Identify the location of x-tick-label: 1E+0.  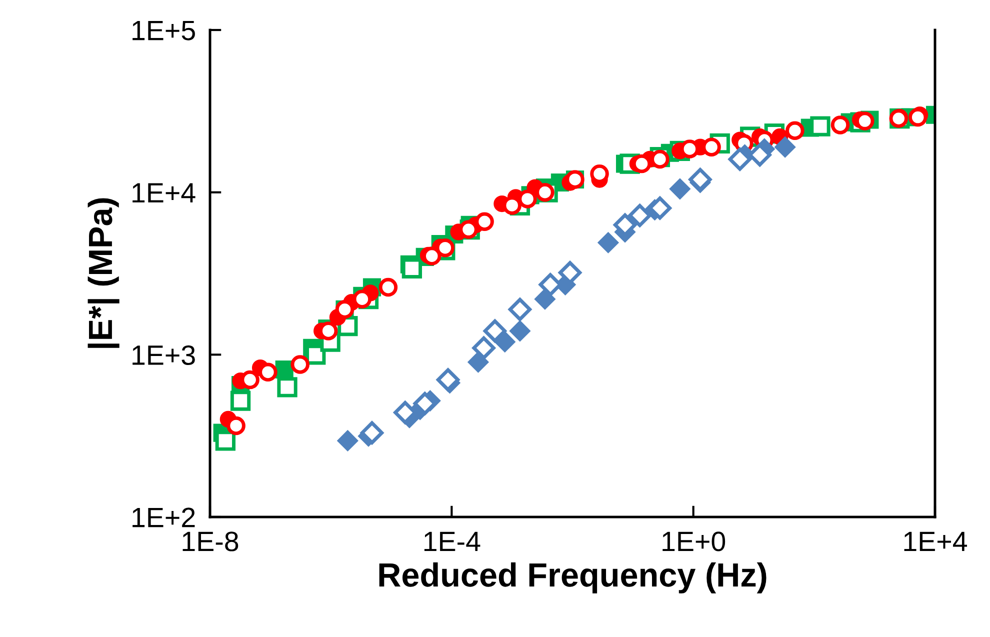
(694, 542).